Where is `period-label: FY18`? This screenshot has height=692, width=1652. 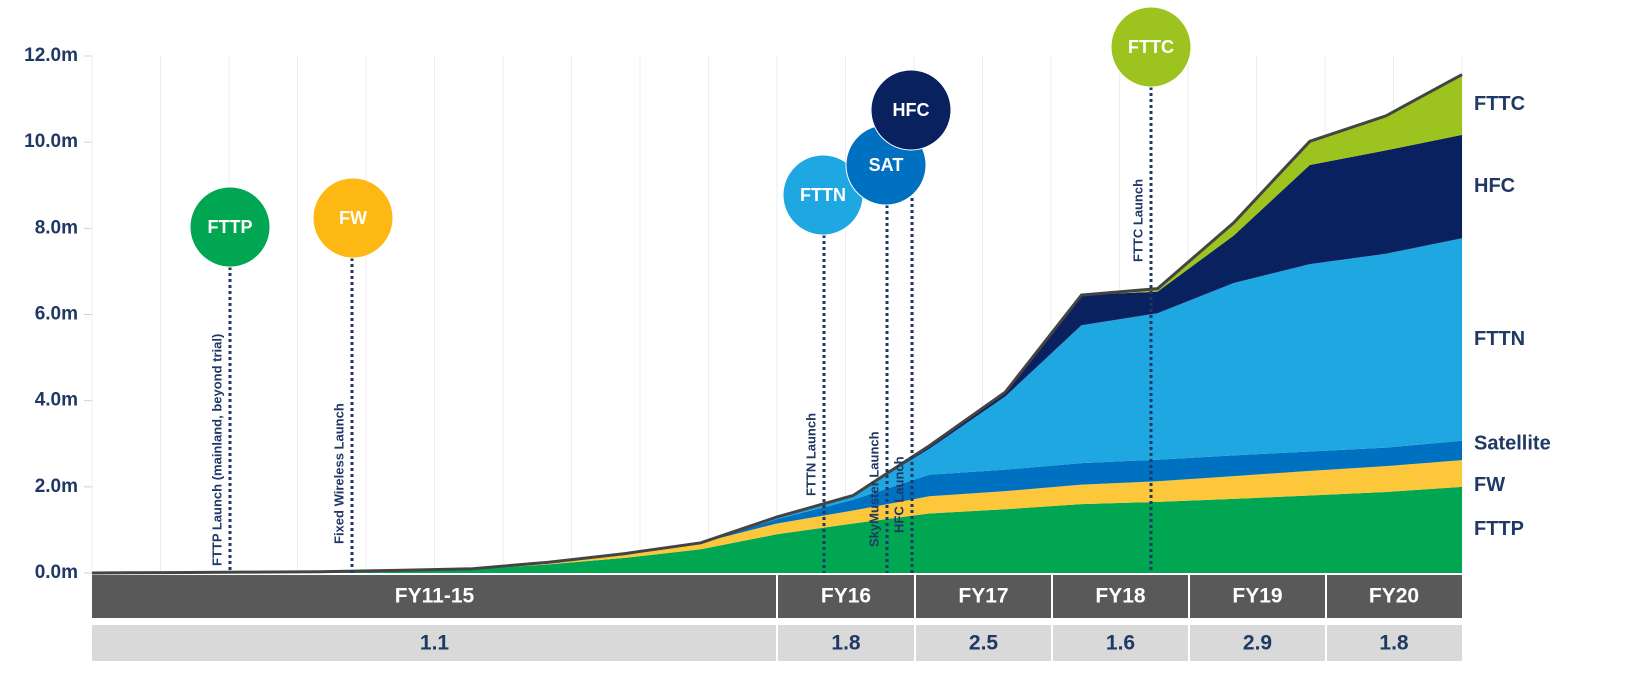 period-label: FY18 is located at coordinates (1120, 596).